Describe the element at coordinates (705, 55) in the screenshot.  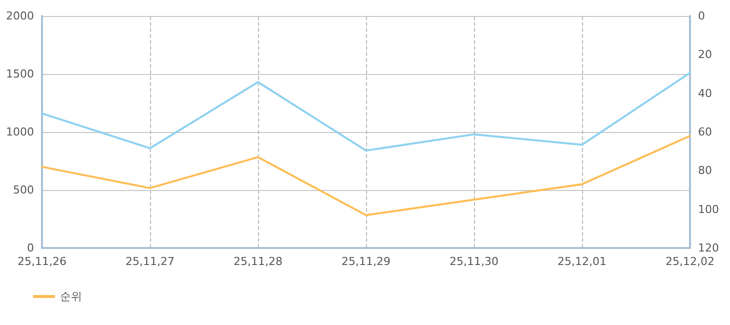
I see `y2-tick-label: 20` at that location.